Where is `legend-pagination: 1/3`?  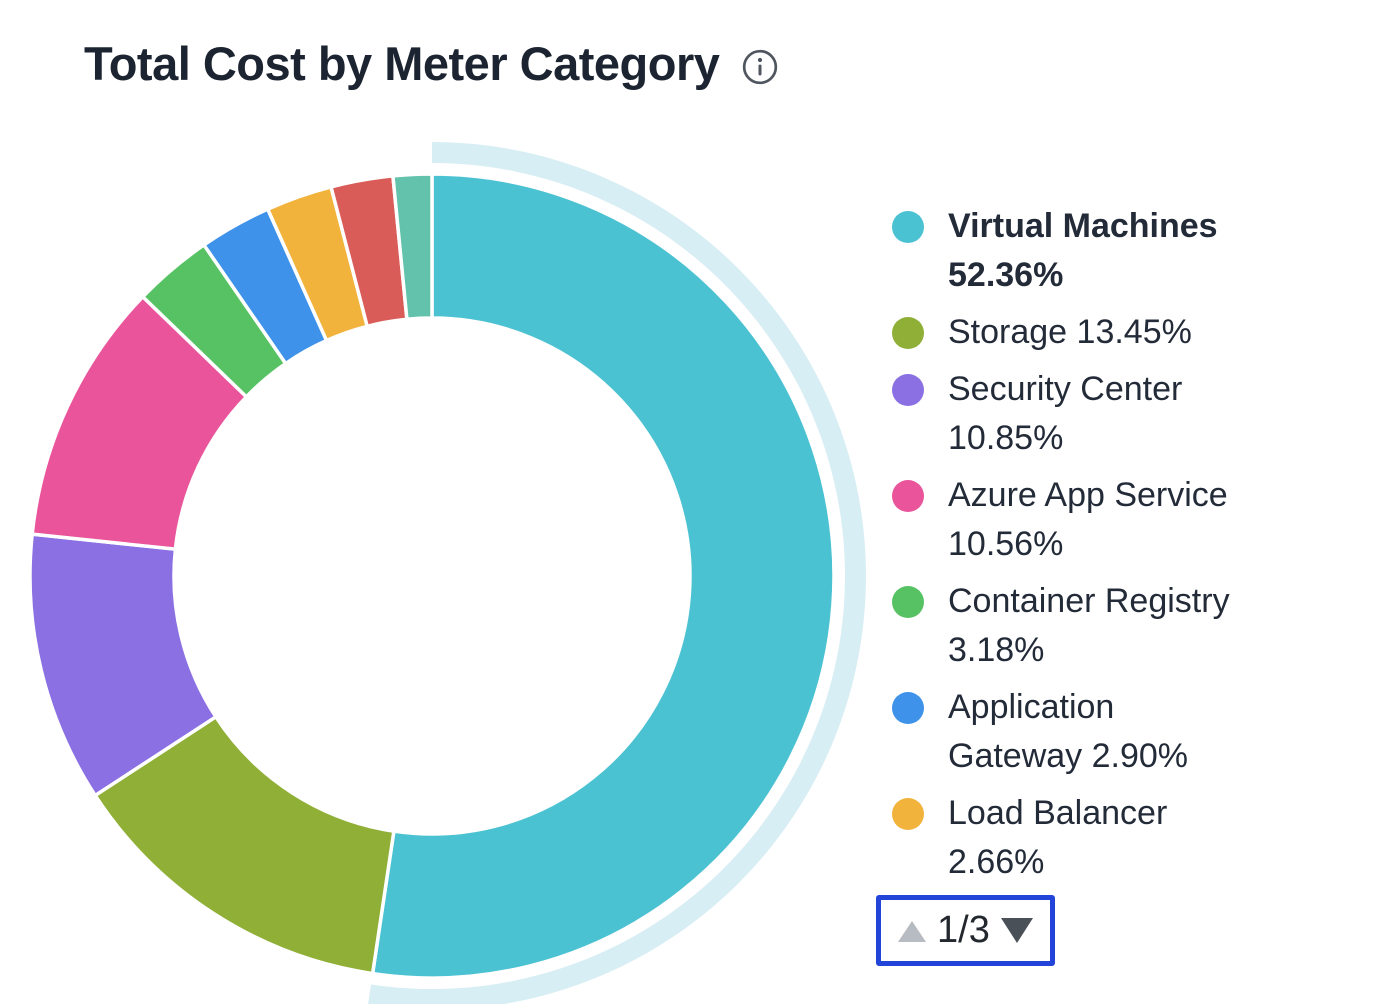
legend-pagination: 1/3 is located at coordinates (965, 930).